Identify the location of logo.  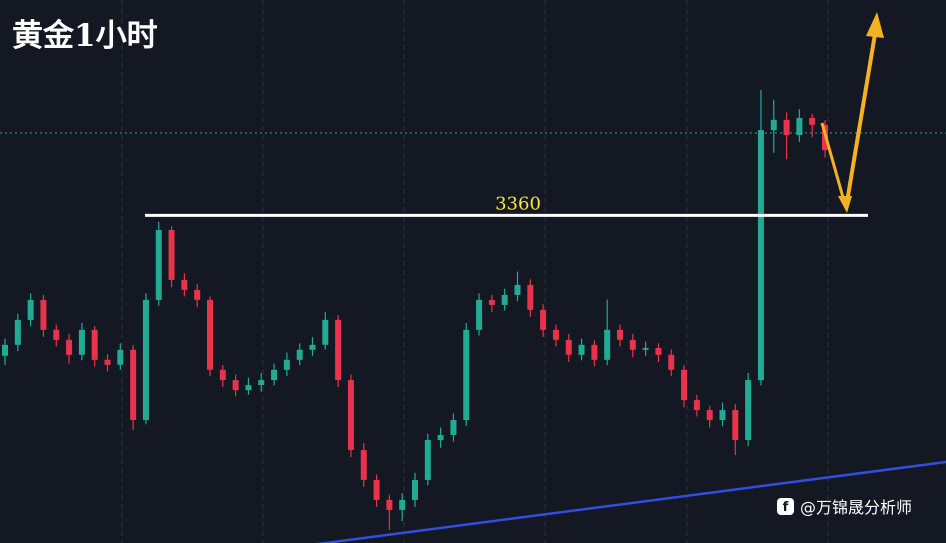
(785, 506).